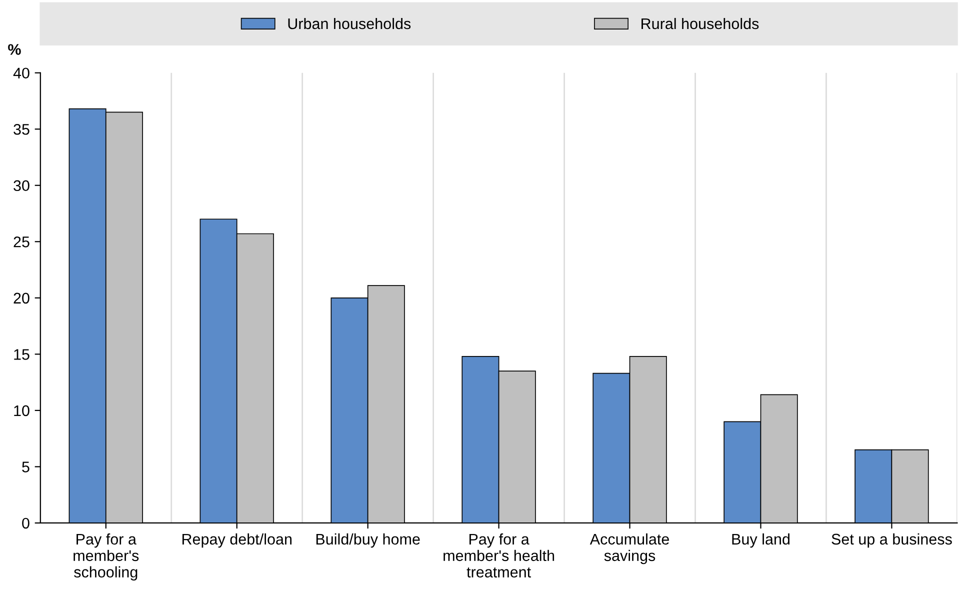  Describe the element at coordinates (22, 242) in the screenshot. I see `y-tick-label: 25` at that location.